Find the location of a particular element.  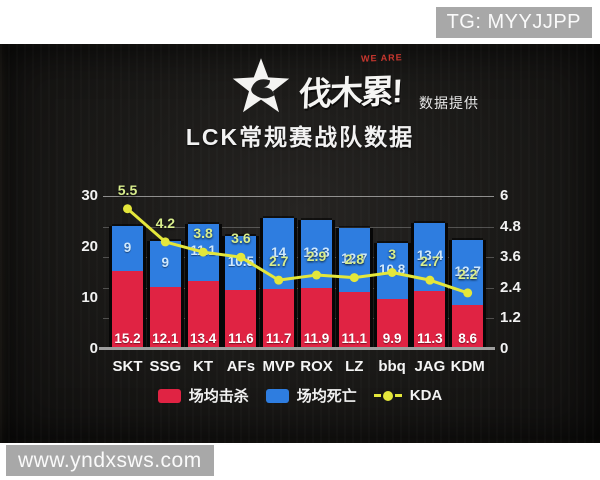

legend-item-bar: 场均死亡 is located at coordinates (311, 395).